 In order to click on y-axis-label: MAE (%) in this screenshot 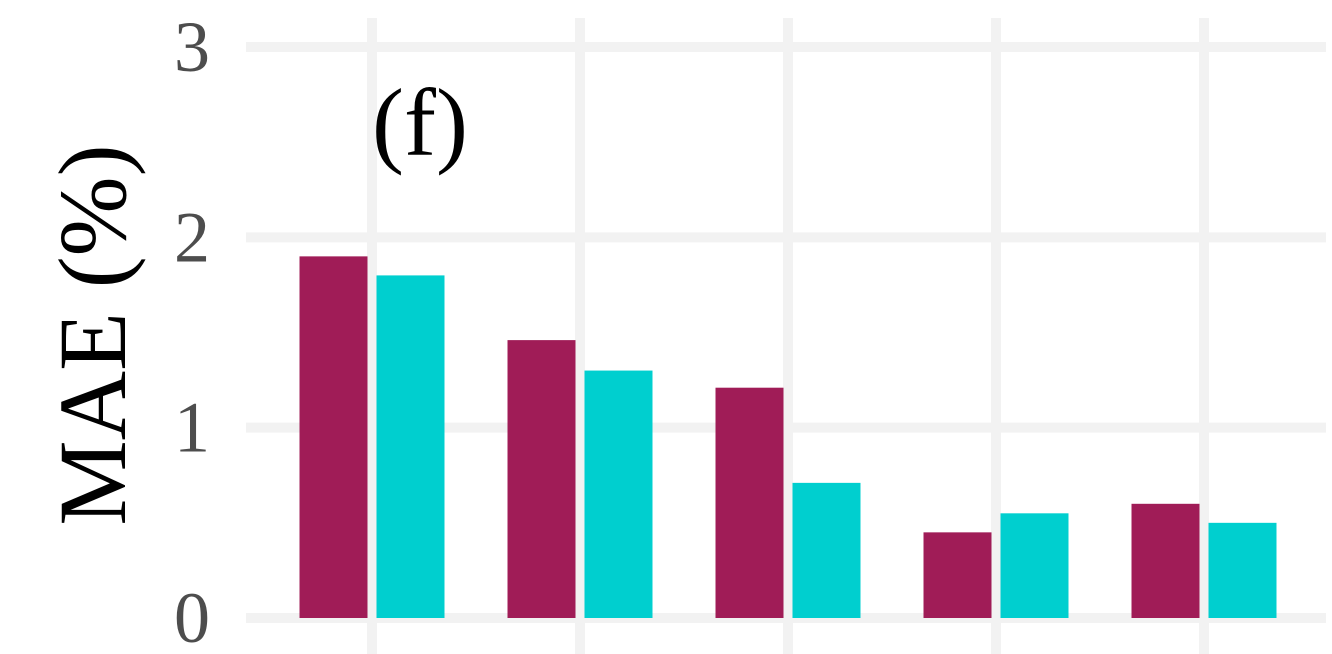, I will do `click(92, 334)`.